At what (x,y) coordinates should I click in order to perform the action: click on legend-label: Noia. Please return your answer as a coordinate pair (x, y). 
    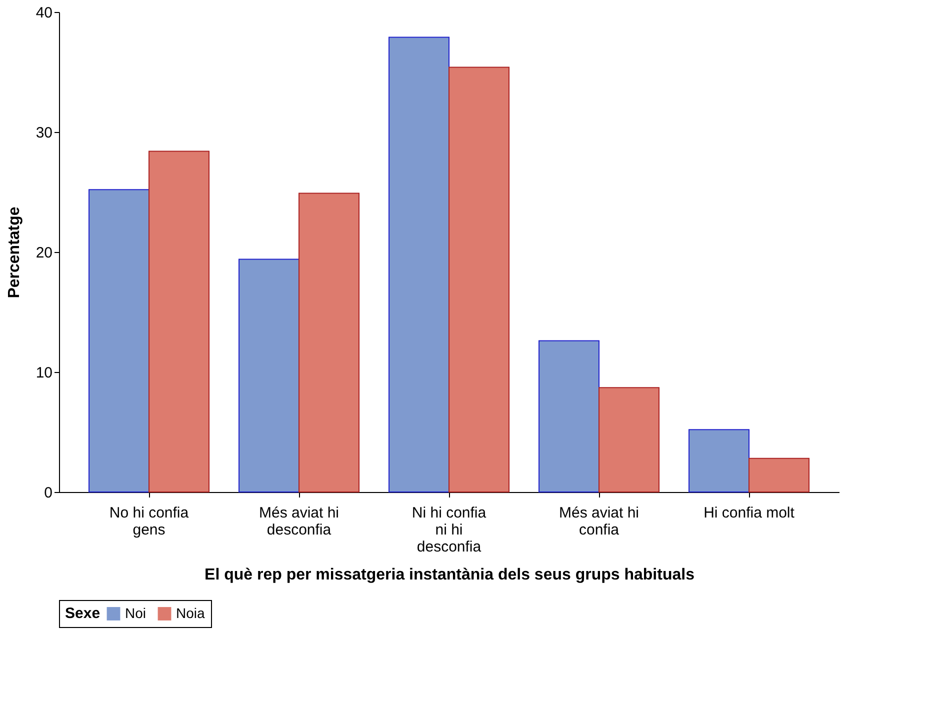
    Looking at the image, I should click on (191, 612).